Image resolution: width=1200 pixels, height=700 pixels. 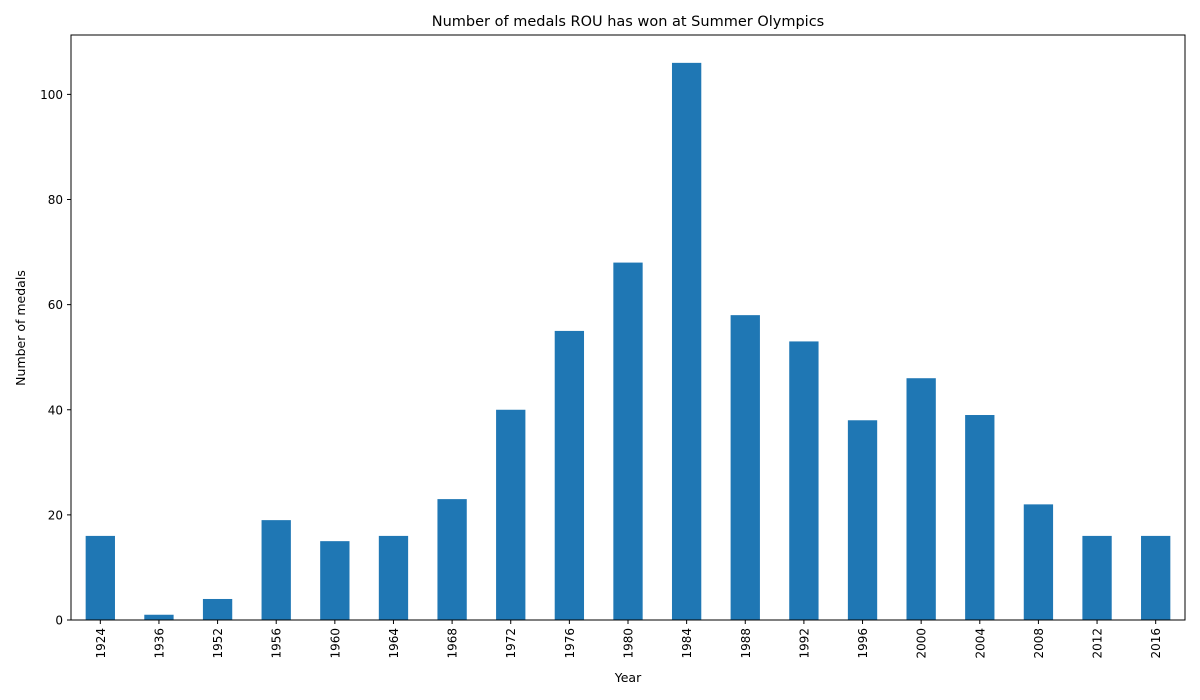 What do you see at coordinates (452, 559) in the screenshot?
I see `bar-1968` at bounding box center [452, 559].